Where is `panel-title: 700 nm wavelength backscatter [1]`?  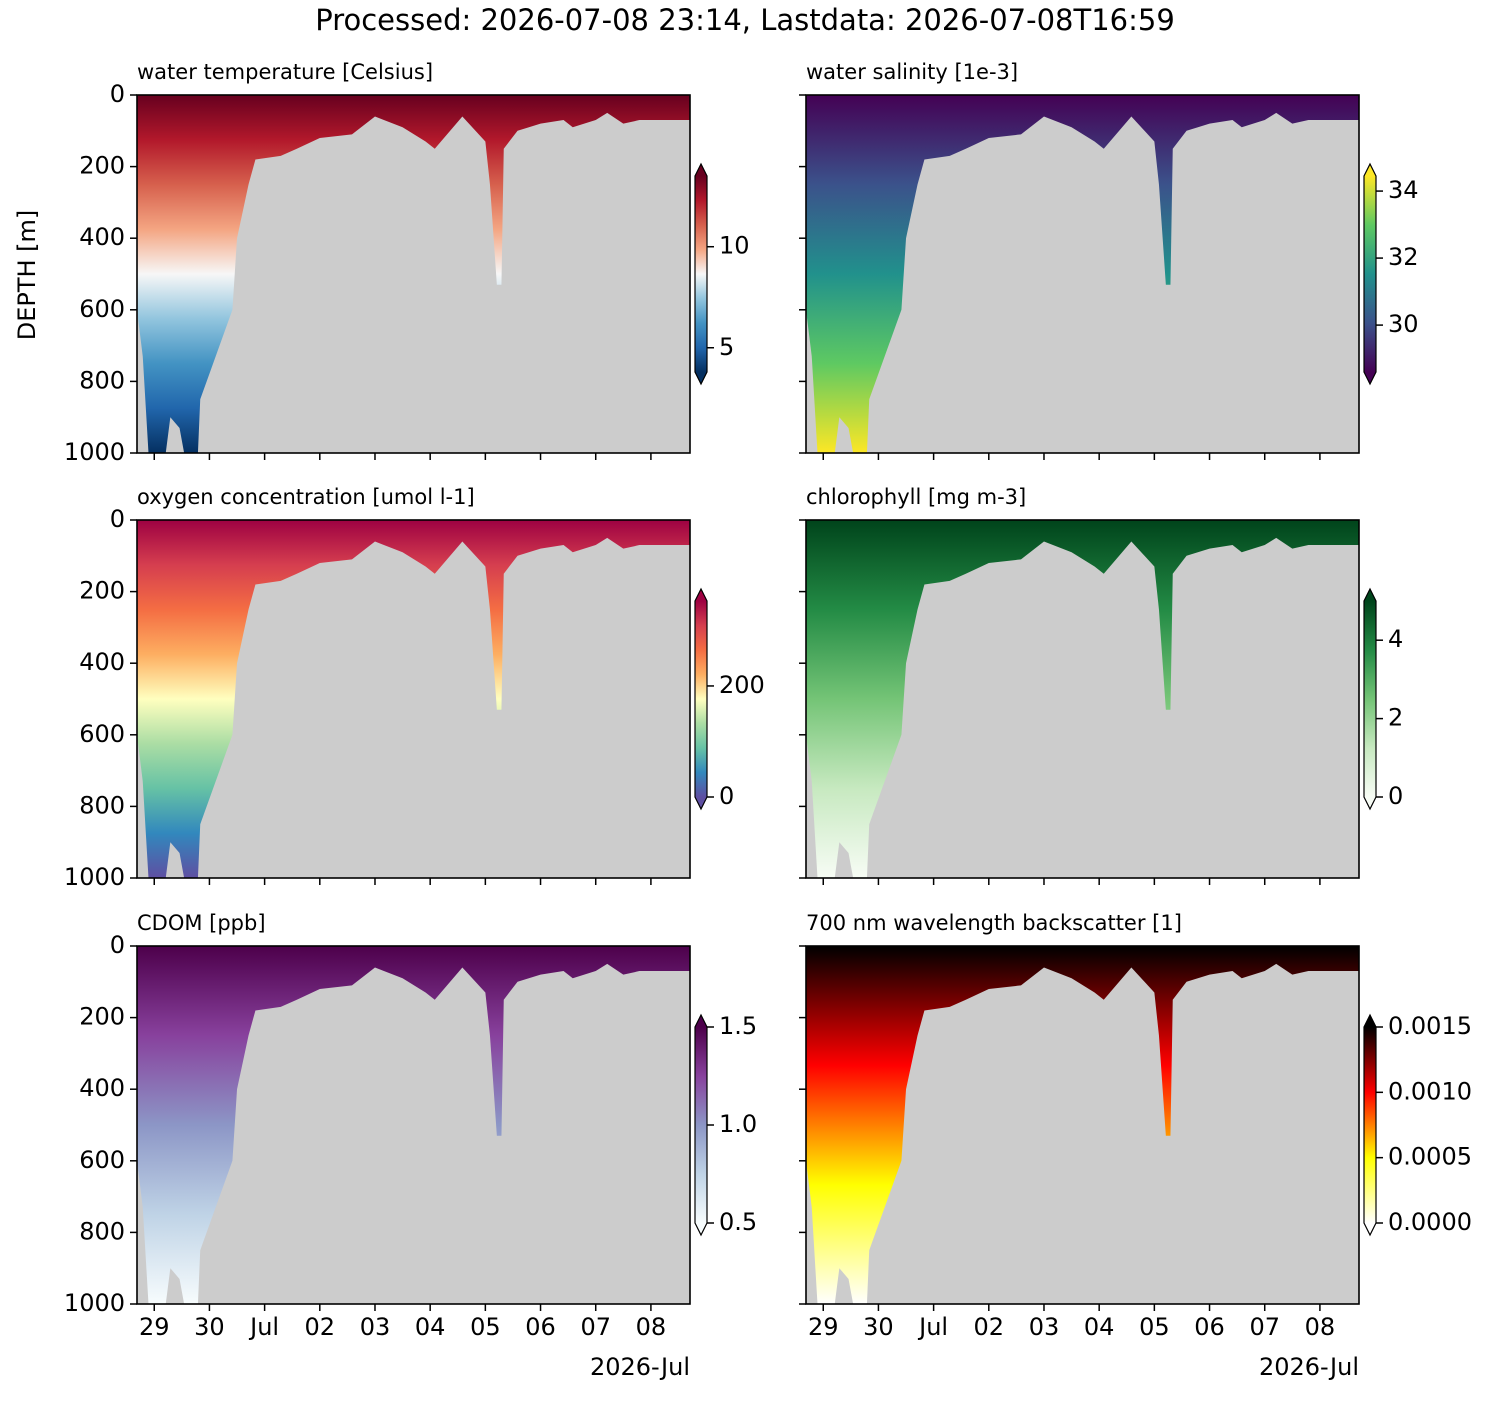 panel-title: 700 nm wavelength backscatter [1] is located at coordinates (994, 923).